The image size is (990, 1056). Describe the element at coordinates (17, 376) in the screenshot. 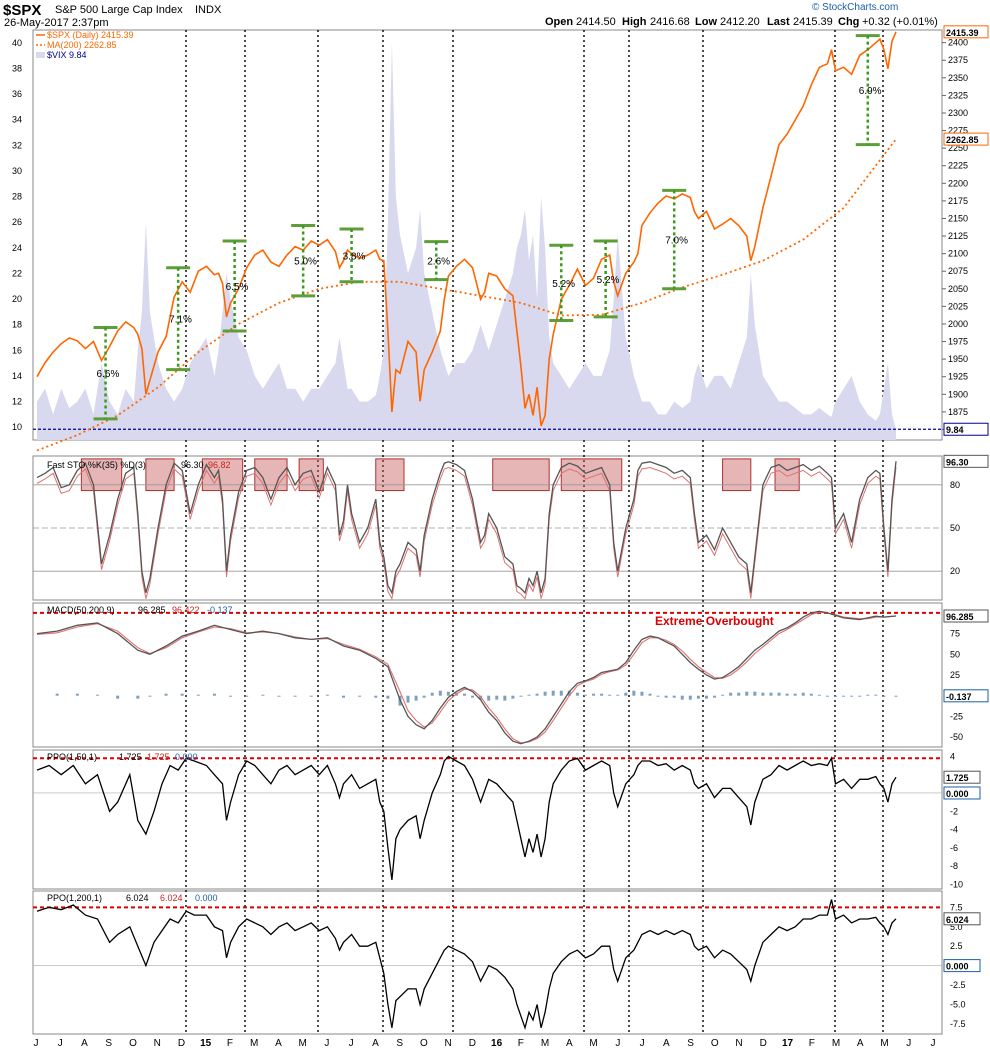

I see `left-tick-label: 14` at that location.